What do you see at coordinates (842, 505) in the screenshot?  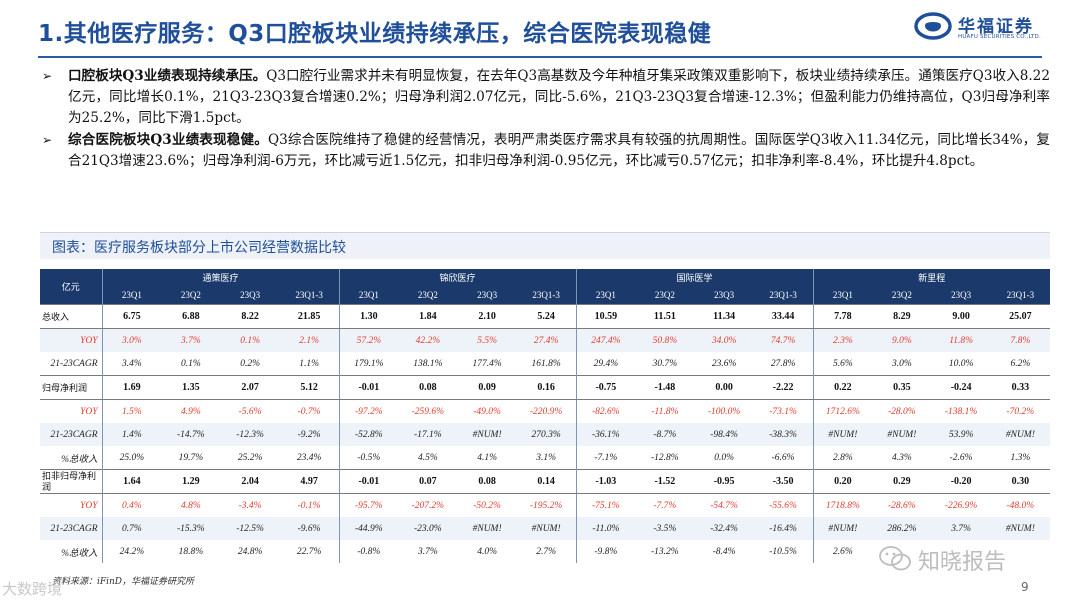 I see `table-cell: 1718.8%` at bounding box center [842, 505].